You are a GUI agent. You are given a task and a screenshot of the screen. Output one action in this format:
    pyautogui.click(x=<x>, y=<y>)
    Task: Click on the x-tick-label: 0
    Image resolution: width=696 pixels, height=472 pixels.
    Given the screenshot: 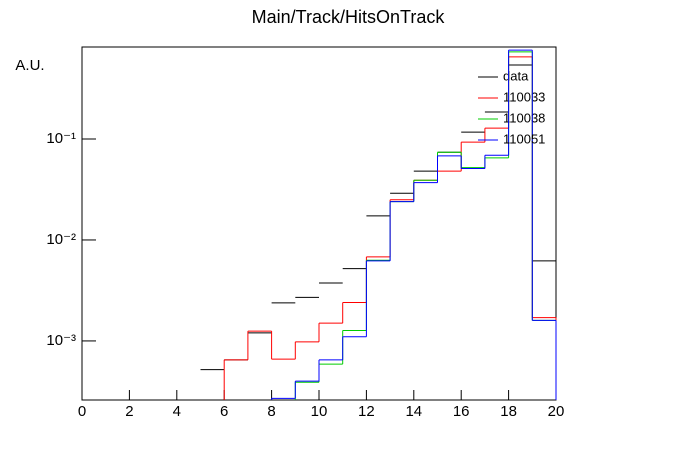 What is the action you would take?
    pyautogui.click(x=82, y=411)
    